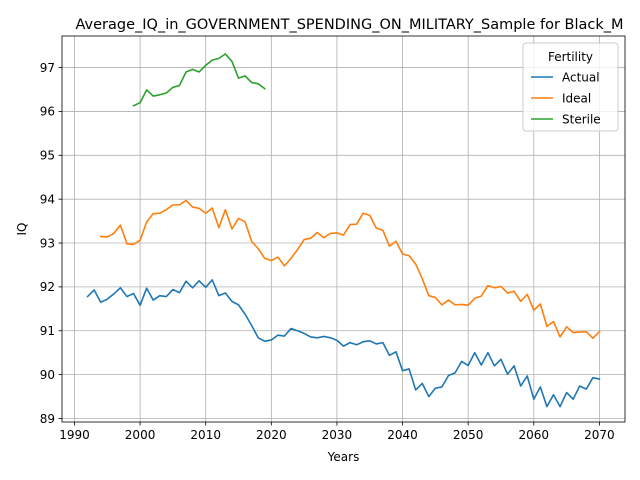 The image size is (640, 480). What do you see at coordinates (47, 331) in the screenshot?
I see `y-tick-label: 91` at bounding box center [47, 331].